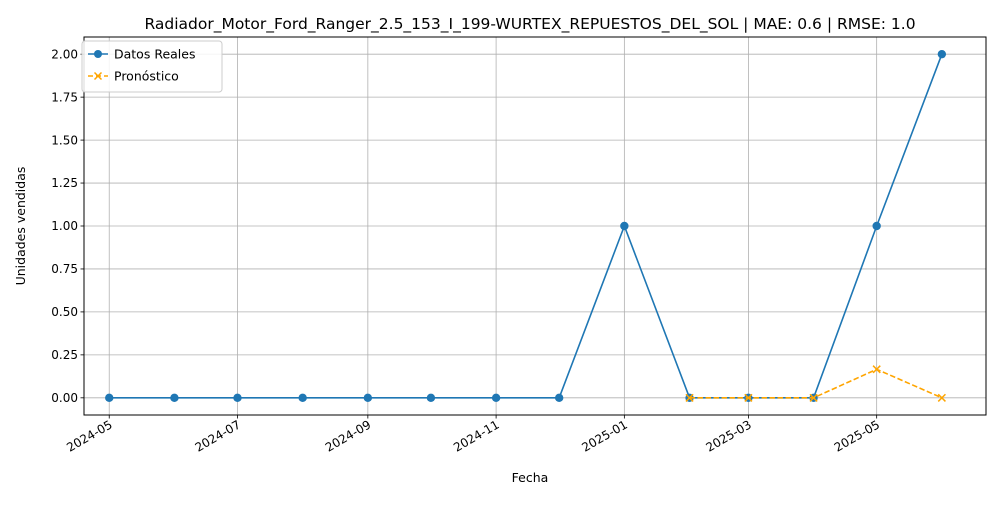 Image resolution: width=1000 pixels, height=505 pixels. What do you see at coordinates (20, 226) in the screenshot?
I see `y-axis-label: Unidades vendidas` at bounding box center [20, 226].